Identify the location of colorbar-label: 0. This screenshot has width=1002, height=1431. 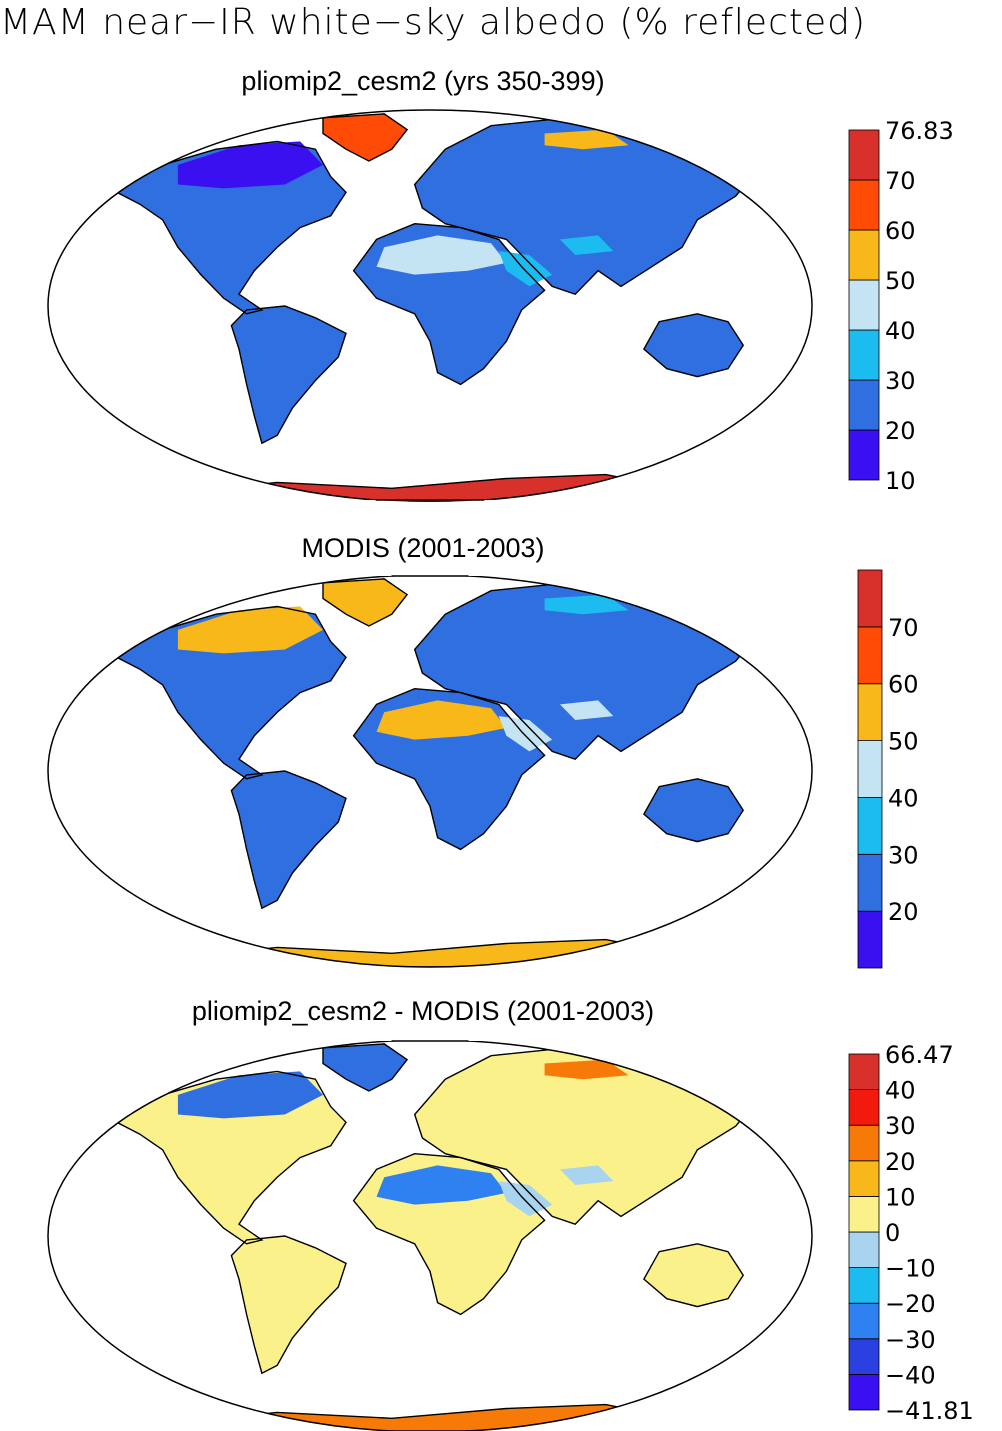
(892, 1233).